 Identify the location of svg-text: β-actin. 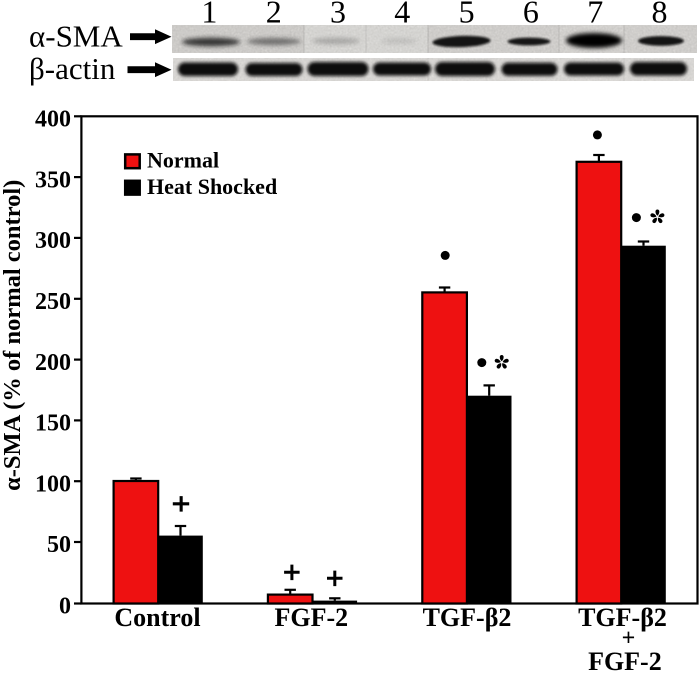
(72, 68).